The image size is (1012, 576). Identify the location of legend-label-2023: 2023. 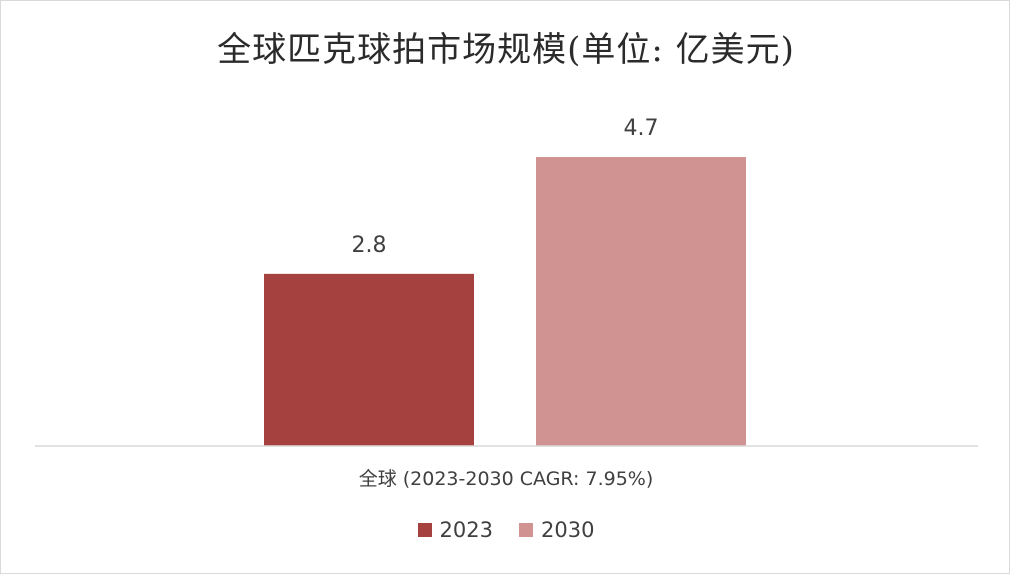
(466, 530).